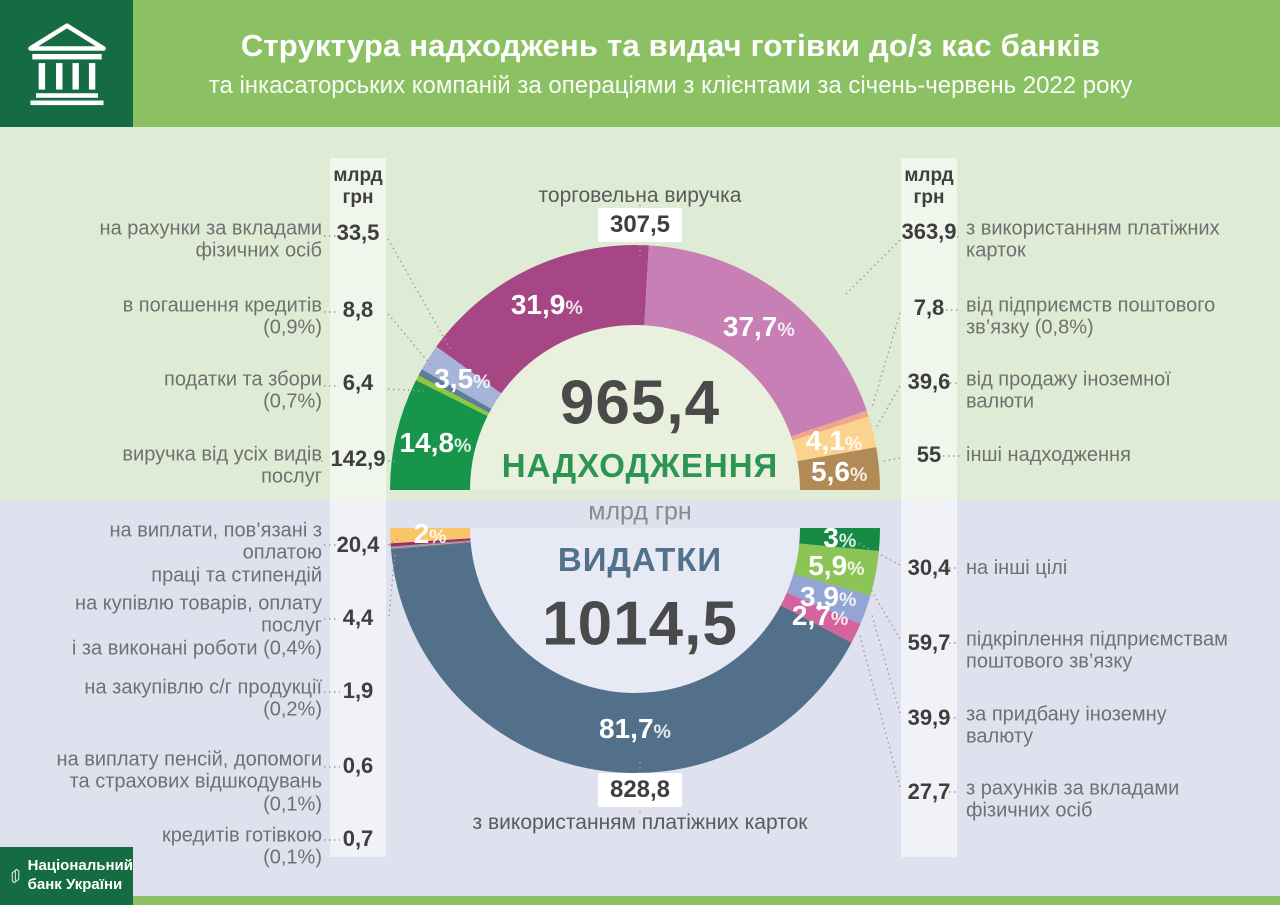 This screenshot has width=1280, height=905. What do you see at coordinates (640, 822) in the screenshot?
I see `expenditures-callout-label: з використанням платіжних карток` at bounding box center [640, 822].